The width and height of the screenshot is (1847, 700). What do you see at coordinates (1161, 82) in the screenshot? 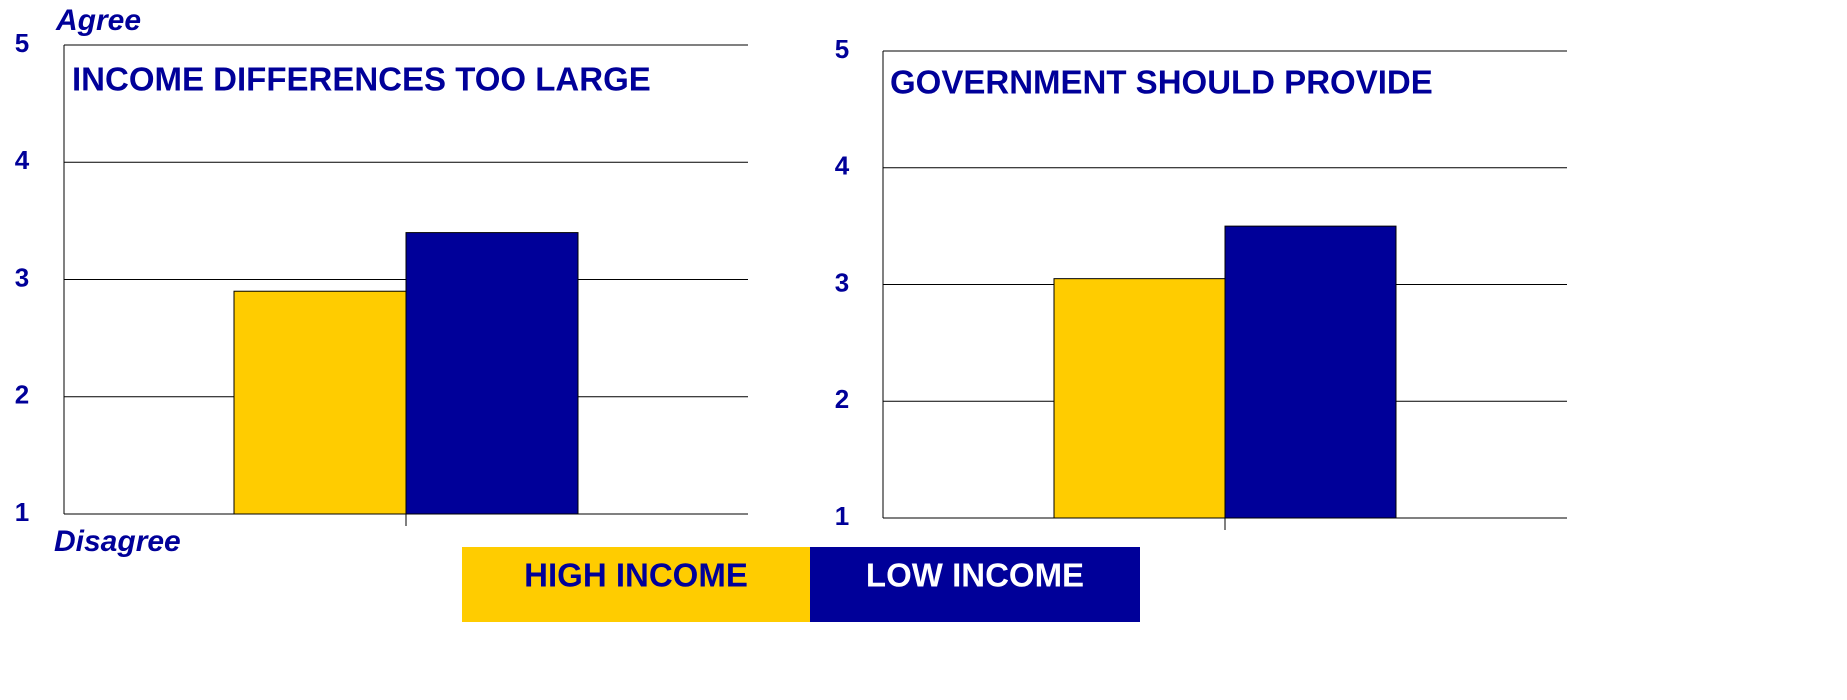
I see `chart-title: GOVERNMENT SHOULD PROVIDE` at bounding box center [1161, 82].